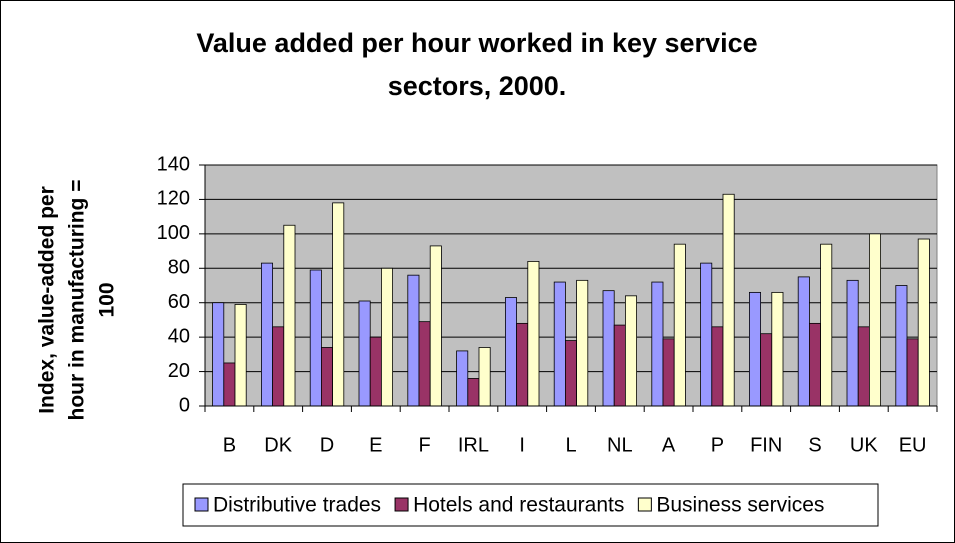  I want to click on y-tick-label: 40, so click(179, 336).